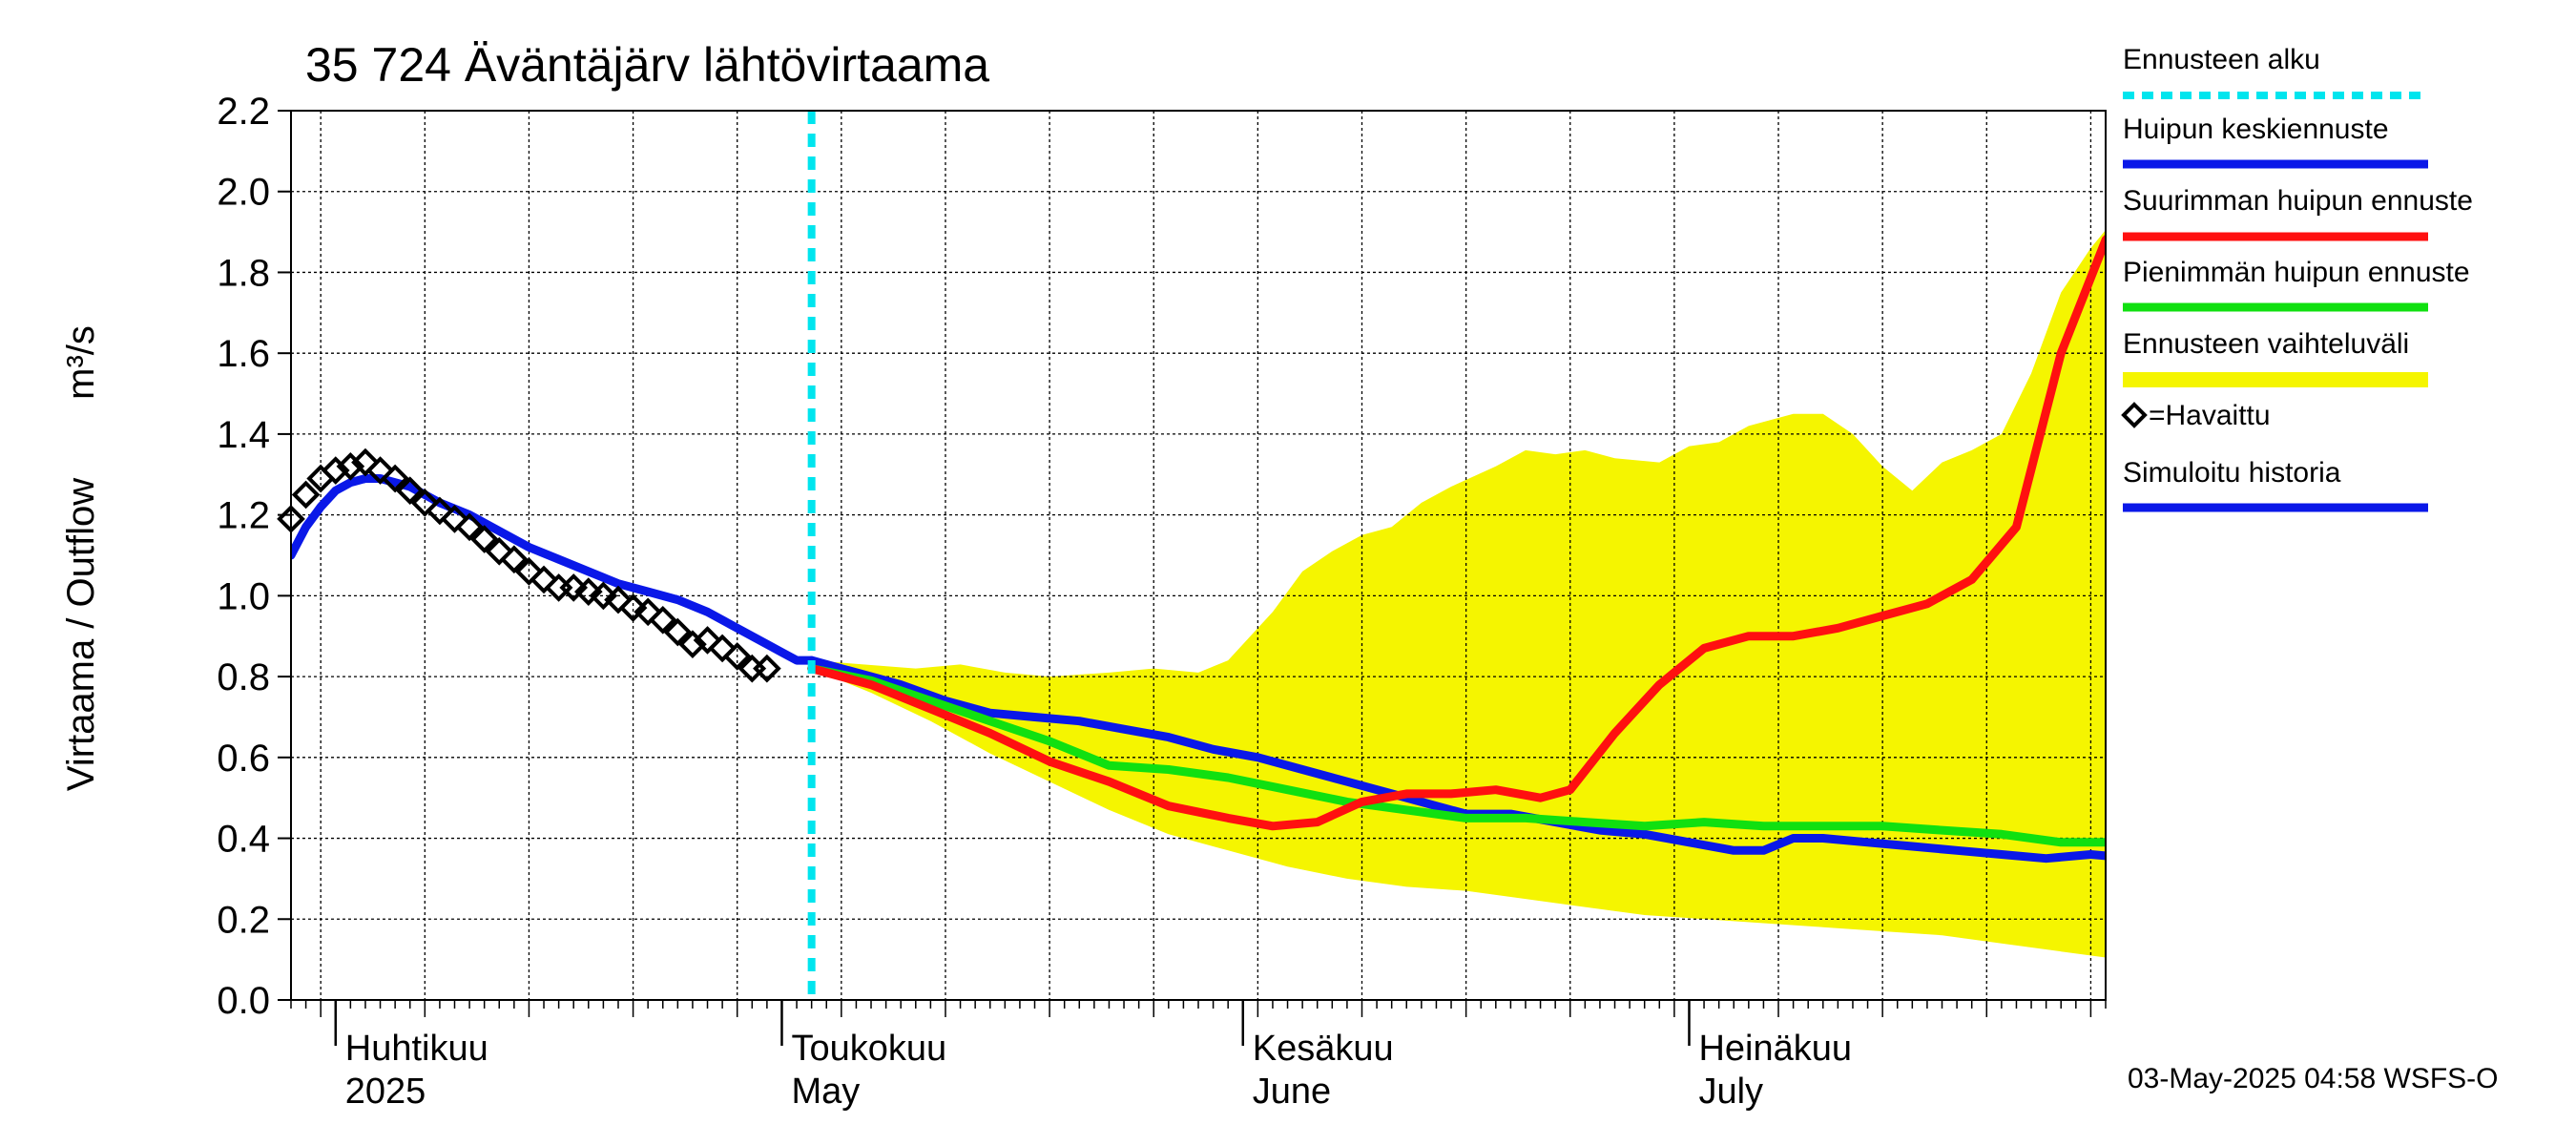 Image resolution: width=2576 pixels, height=1145 pixels. I want to click on y-tick-label: 2.2, so click(243, 112).